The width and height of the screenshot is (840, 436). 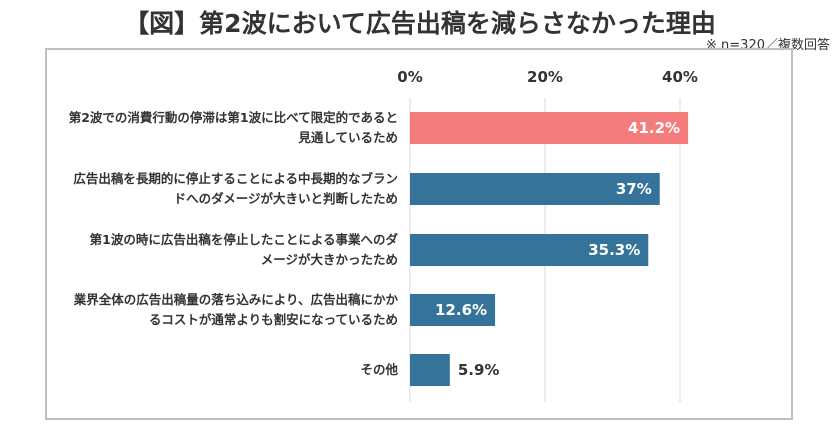 What do you see at coordinates (654, 128) in the screenshot?
I see `bar-value-label: 41.2%` at bounding box center [654, 128].